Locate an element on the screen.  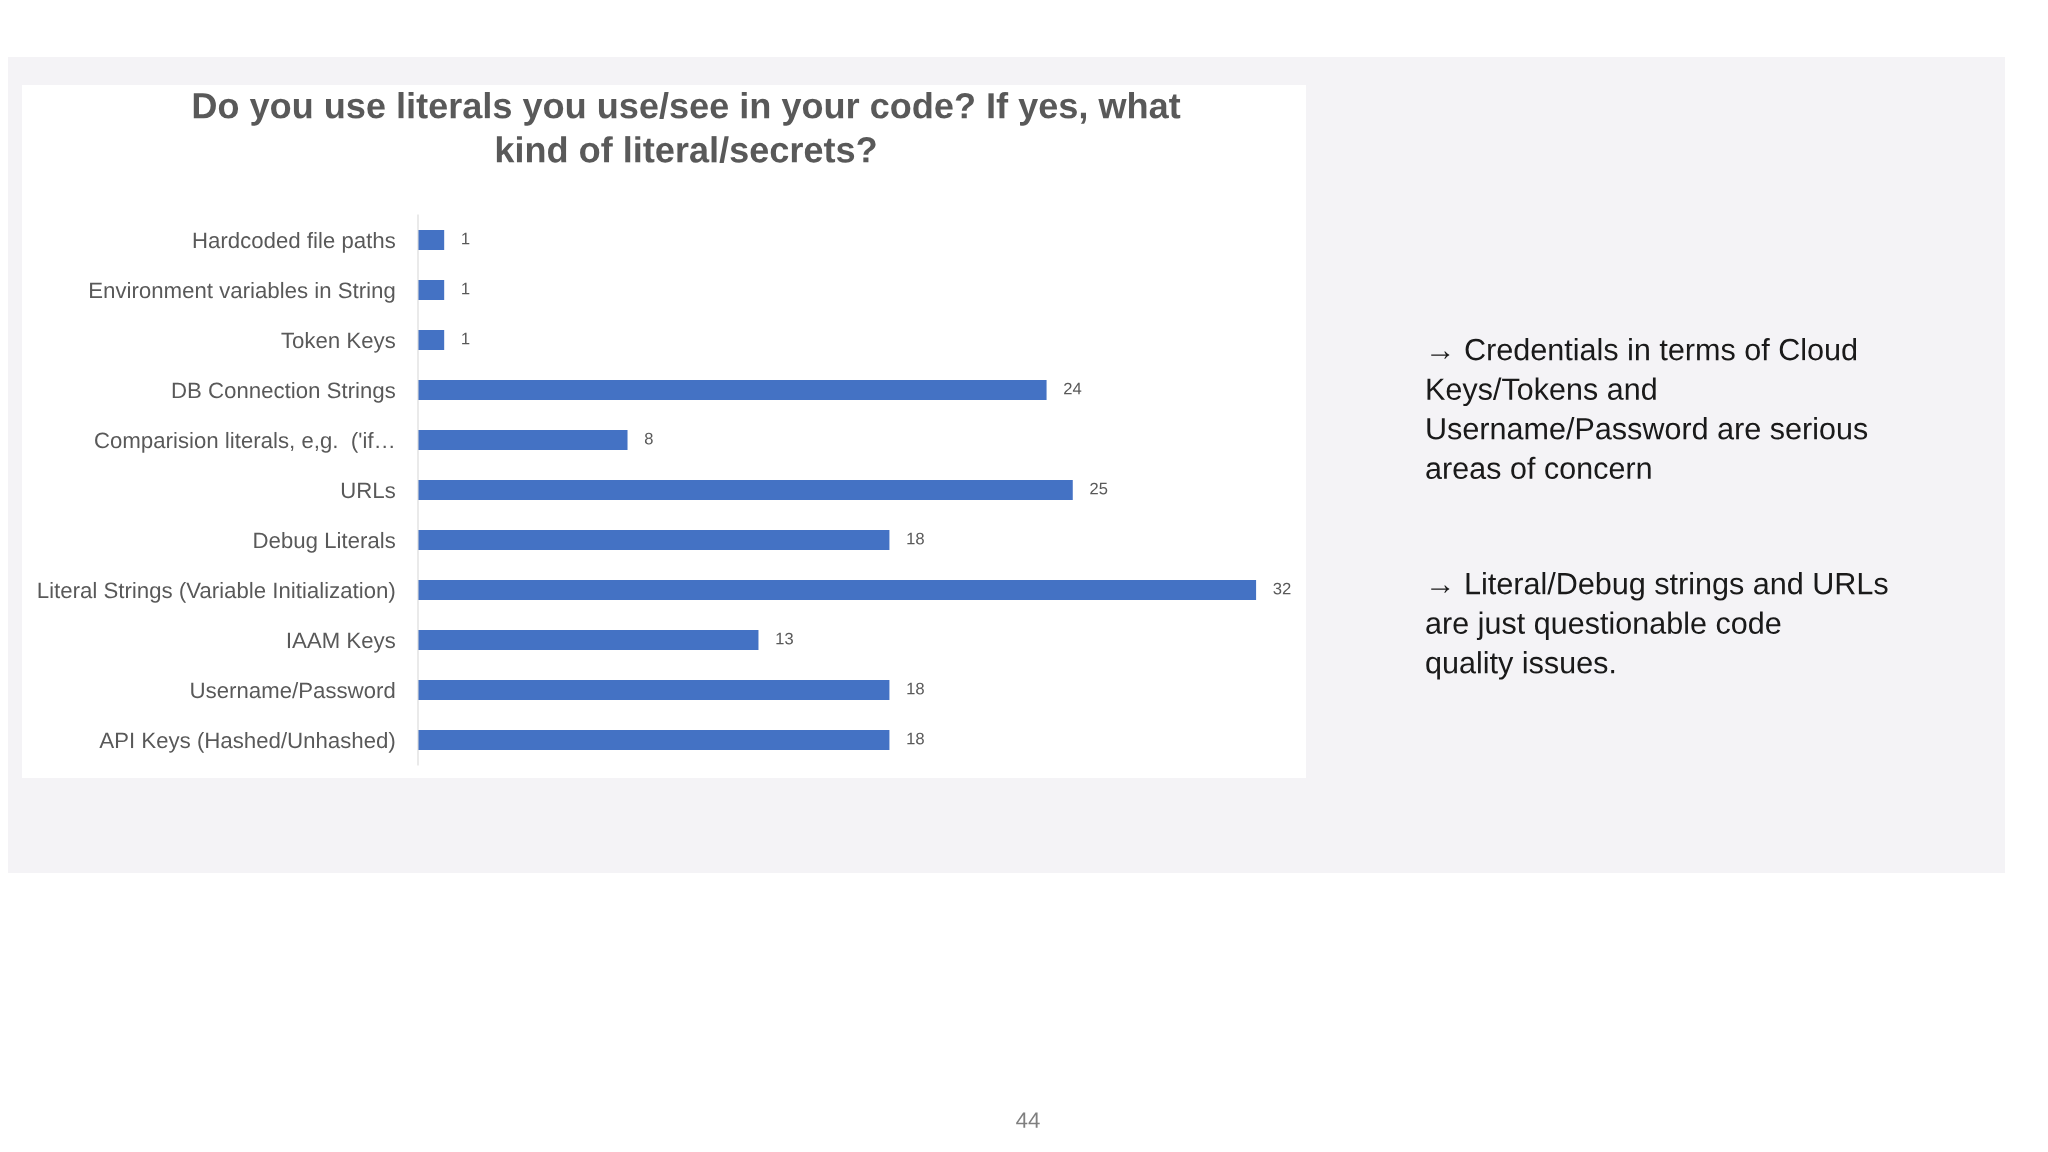
text: → Literal/Debug strings and URLs are just questionable code quality issues. is located at coordinates (1657, 626).